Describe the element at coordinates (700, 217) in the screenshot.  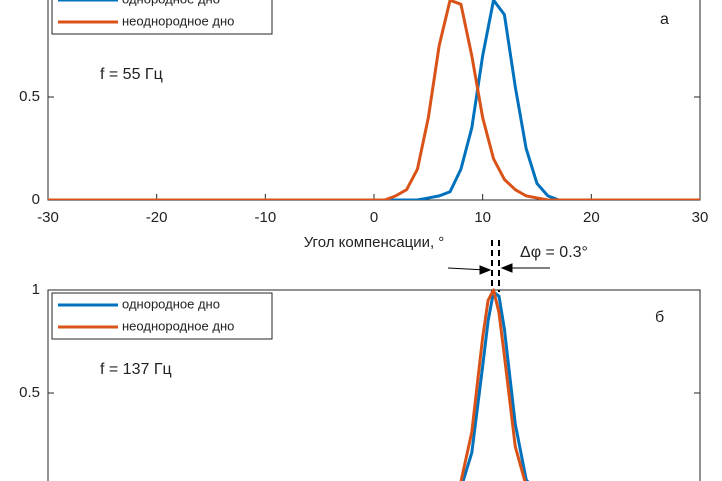
I see `x-tick-label: 30` at that location.